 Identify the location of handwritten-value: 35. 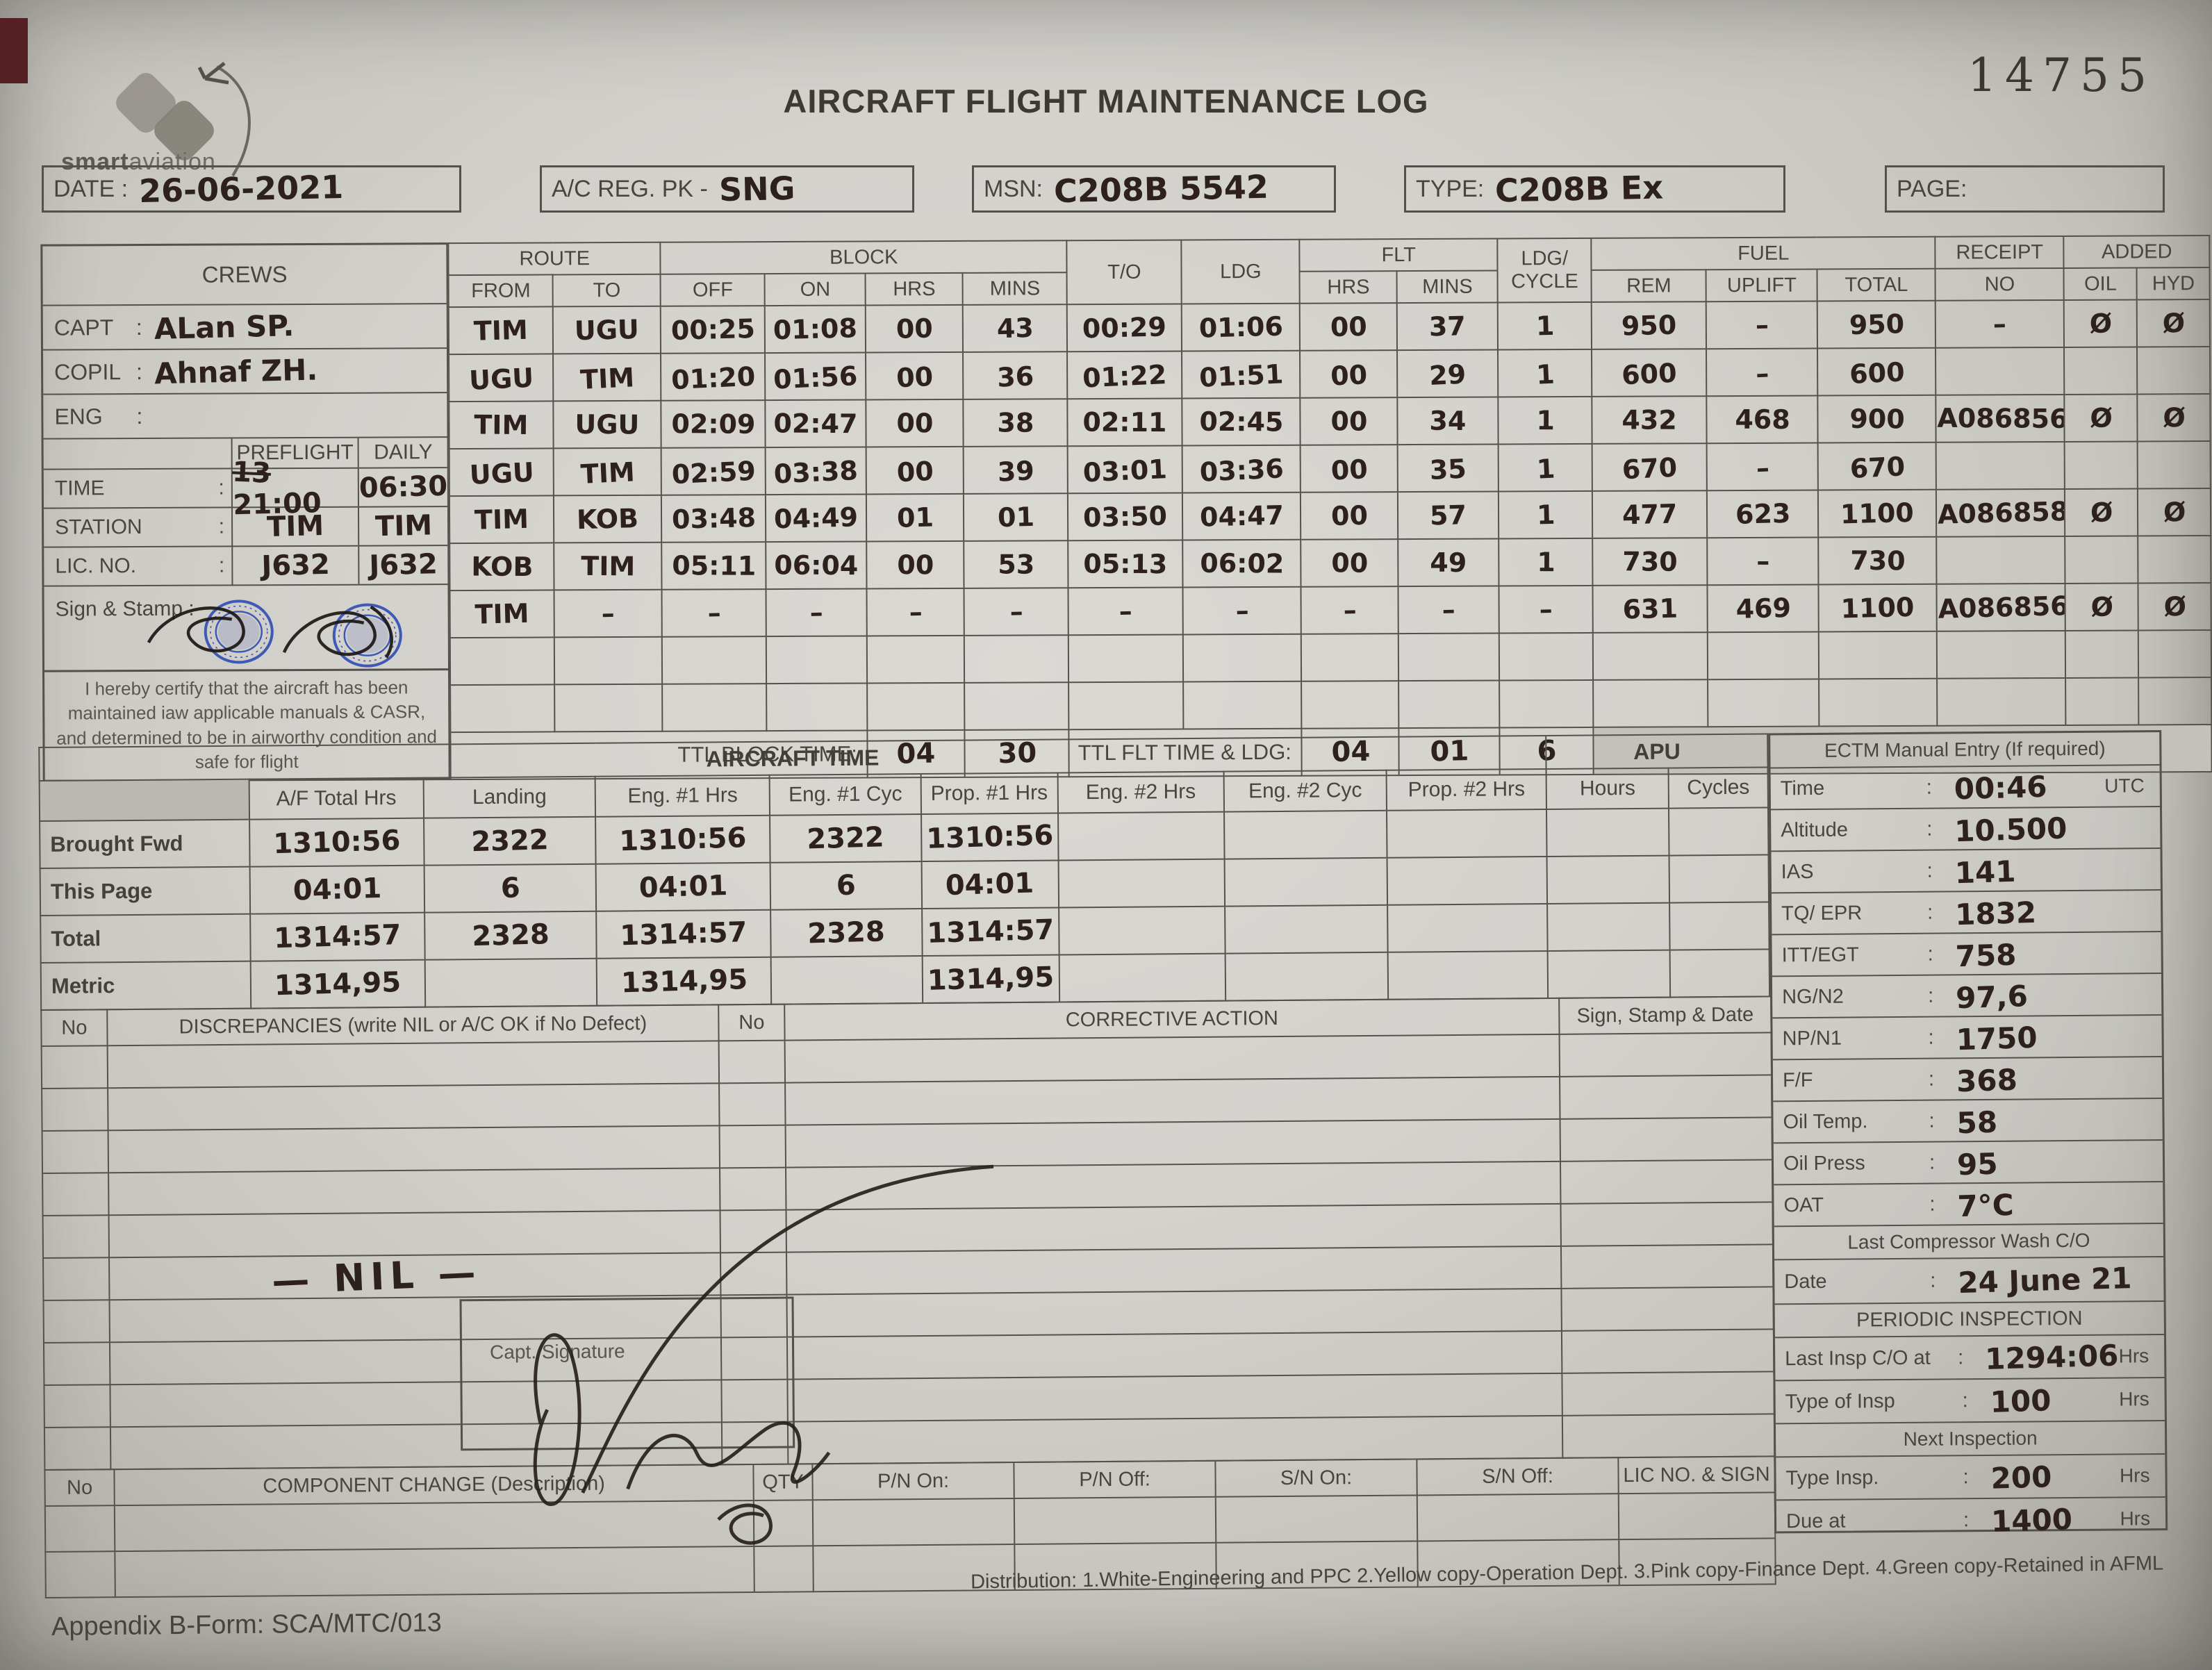
(1448, 470).